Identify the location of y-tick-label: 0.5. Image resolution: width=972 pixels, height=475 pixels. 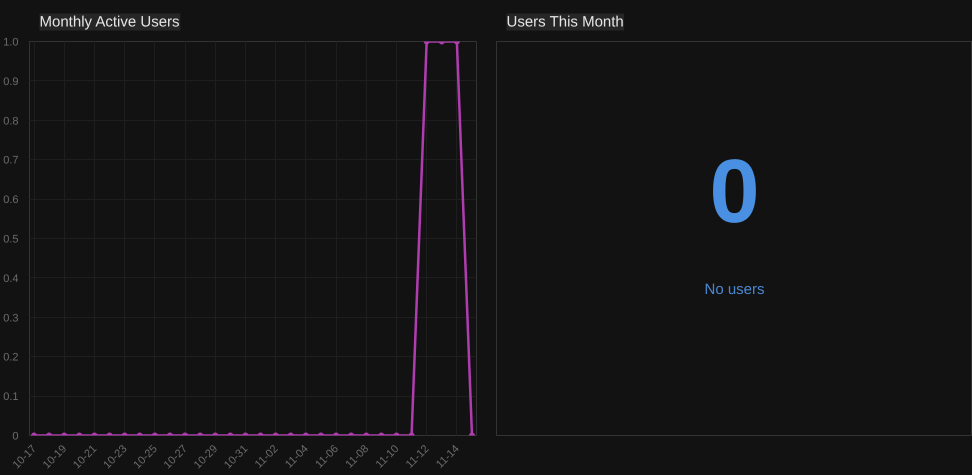
(11, 240).